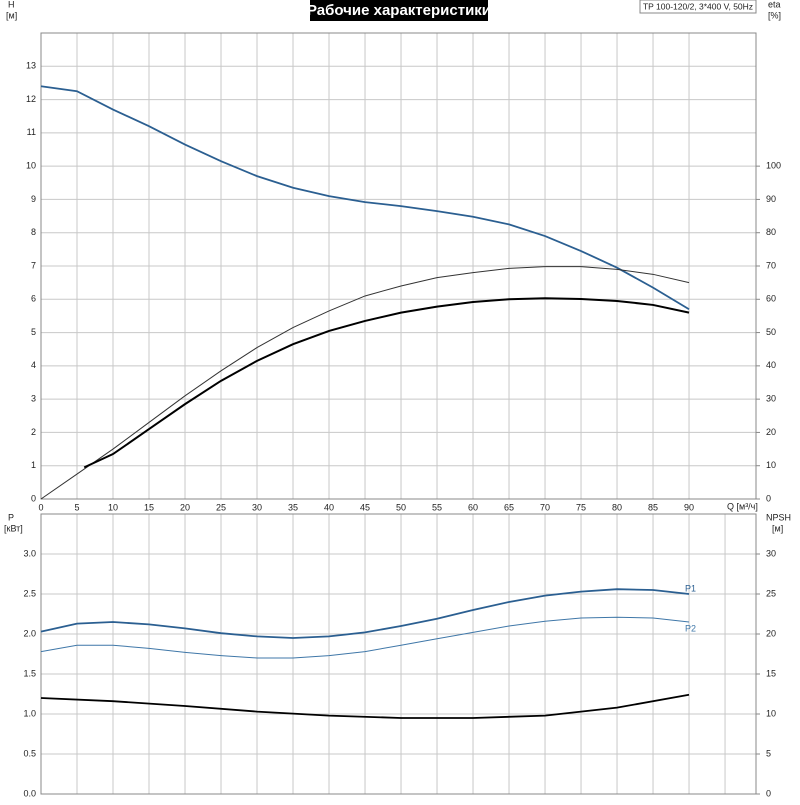 This screenshot has width=800, height=805. Describe the element at coordinates (778, 517) in the screenshot. I see `y2-axis-label: NPSH` at that location.